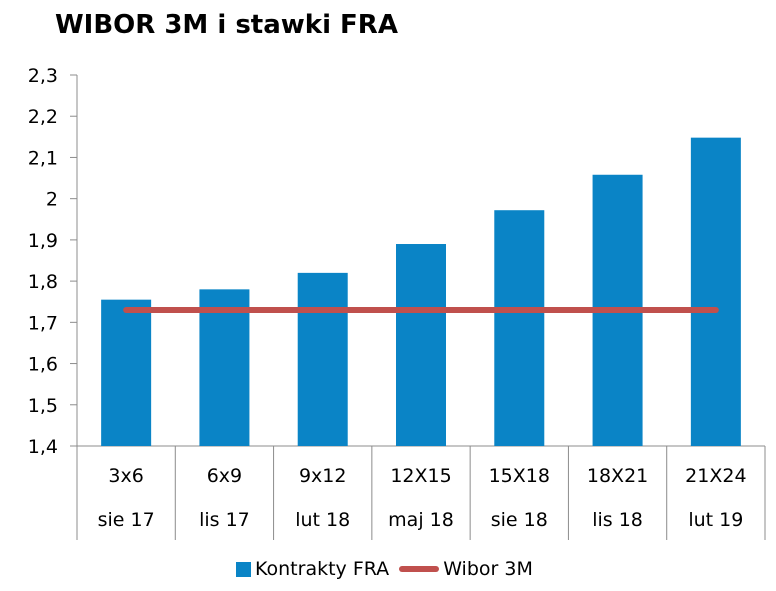 This screenshot has width=776, height=591. Describe the element at coordinates (519, 520) in the screenshot. I see `x-subtick-label: sie 18` at that location.